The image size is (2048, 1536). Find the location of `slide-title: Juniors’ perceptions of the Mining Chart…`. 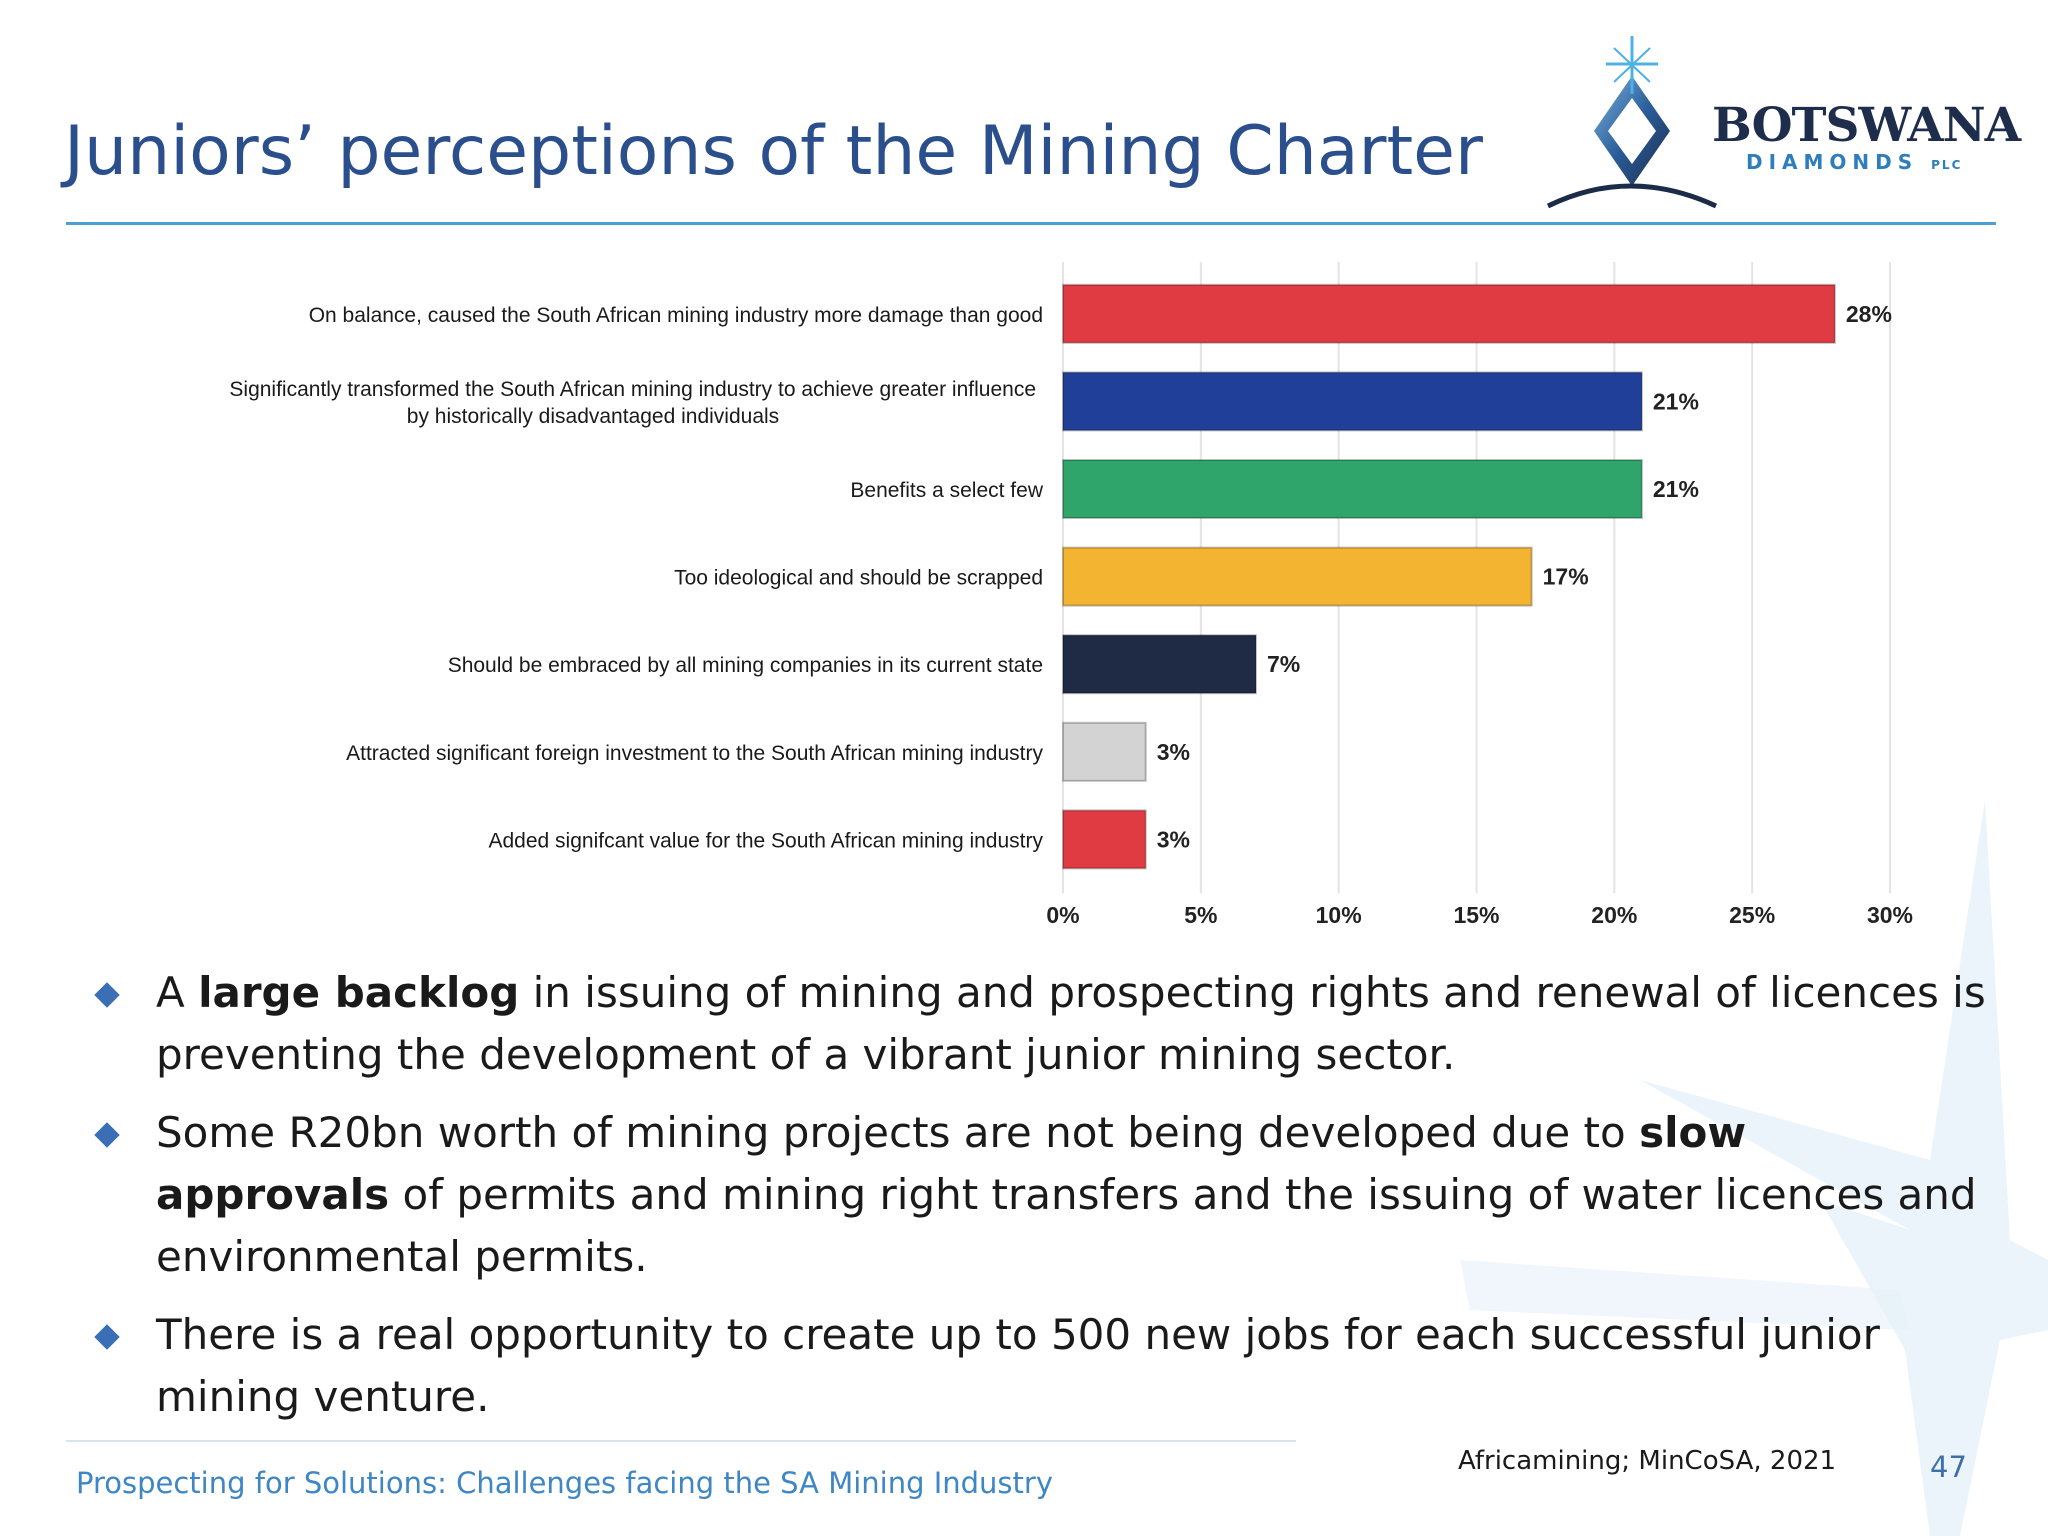

slide-title: Juniors’ perceptions of the Mining Chart… is located at coordinates (773, 151).